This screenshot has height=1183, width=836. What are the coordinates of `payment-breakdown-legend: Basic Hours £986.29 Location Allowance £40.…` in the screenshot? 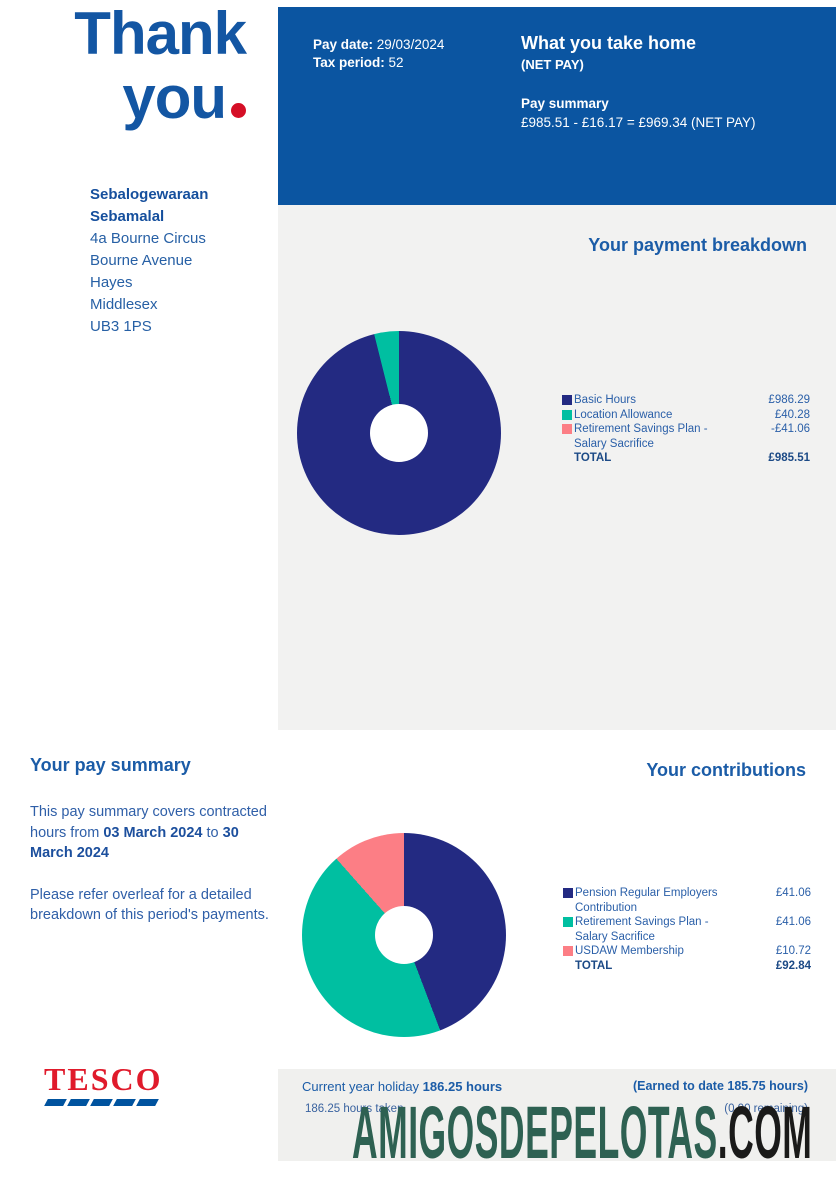 It's located at (686, 429).